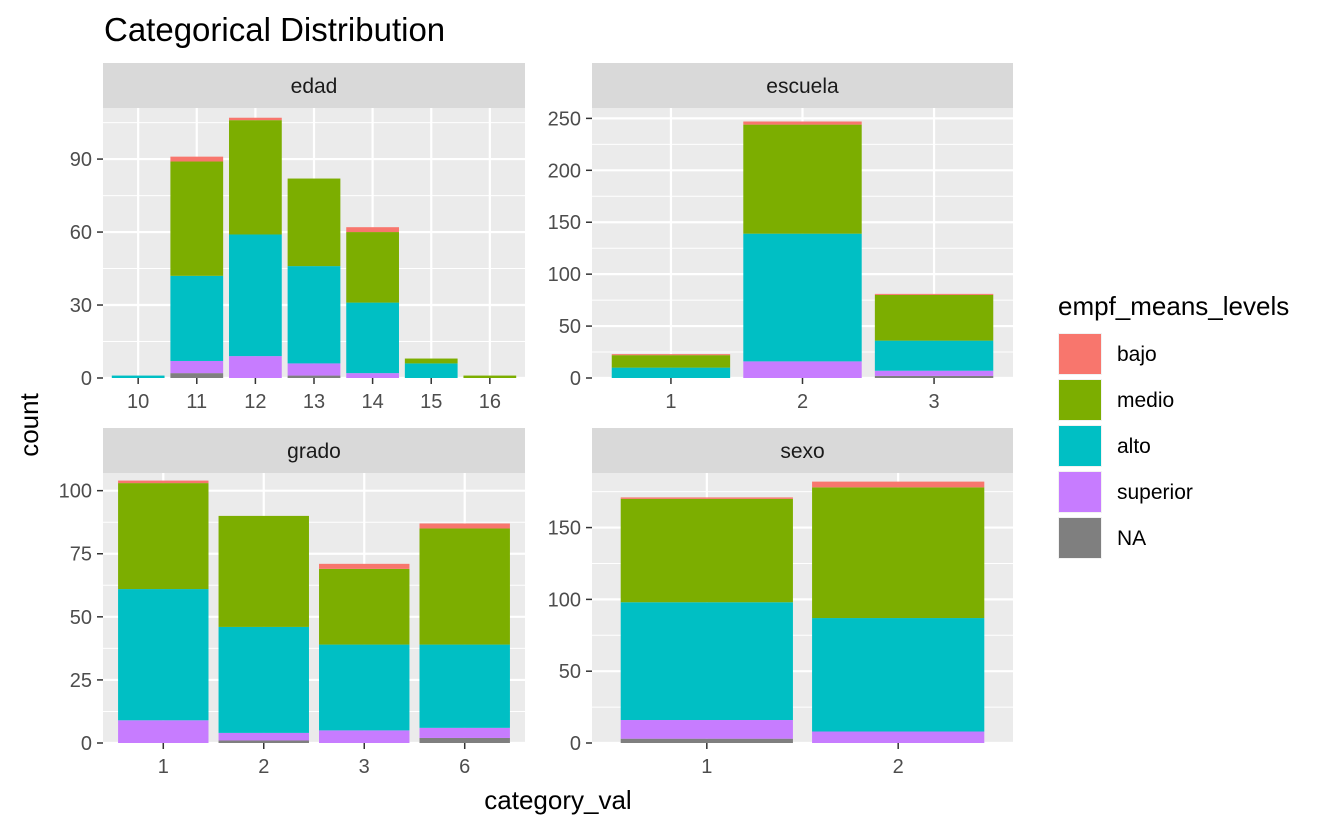  What do you see at coordinates (255, 367) in the screenshot?
I see `bar-segment-edad-12-superior` at bounding box center [255, 367].